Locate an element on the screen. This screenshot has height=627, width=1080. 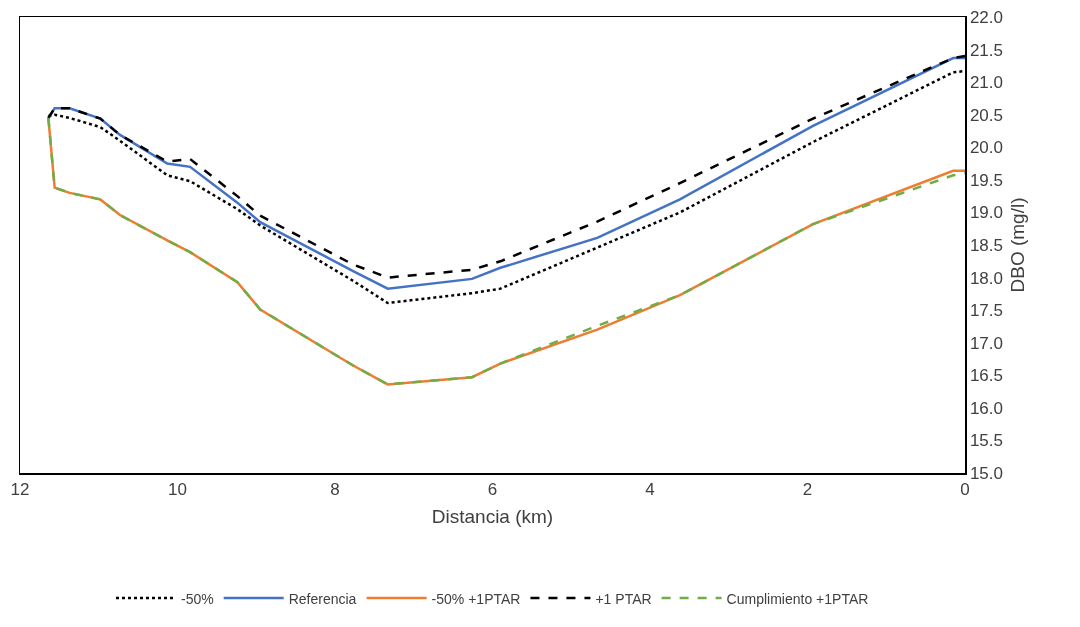
legend-label: Cumplimiento +1PTAR is located at coordinates (797, 598).